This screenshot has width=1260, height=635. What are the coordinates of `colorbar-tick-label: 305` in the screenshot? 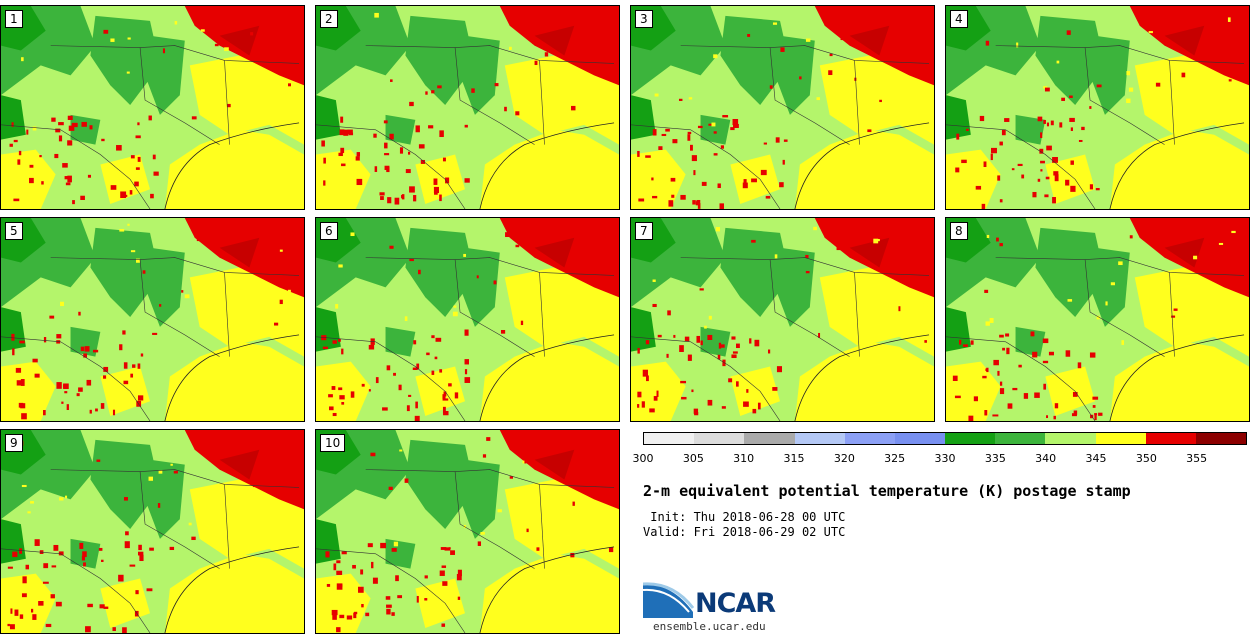 It's located at (693, 458).